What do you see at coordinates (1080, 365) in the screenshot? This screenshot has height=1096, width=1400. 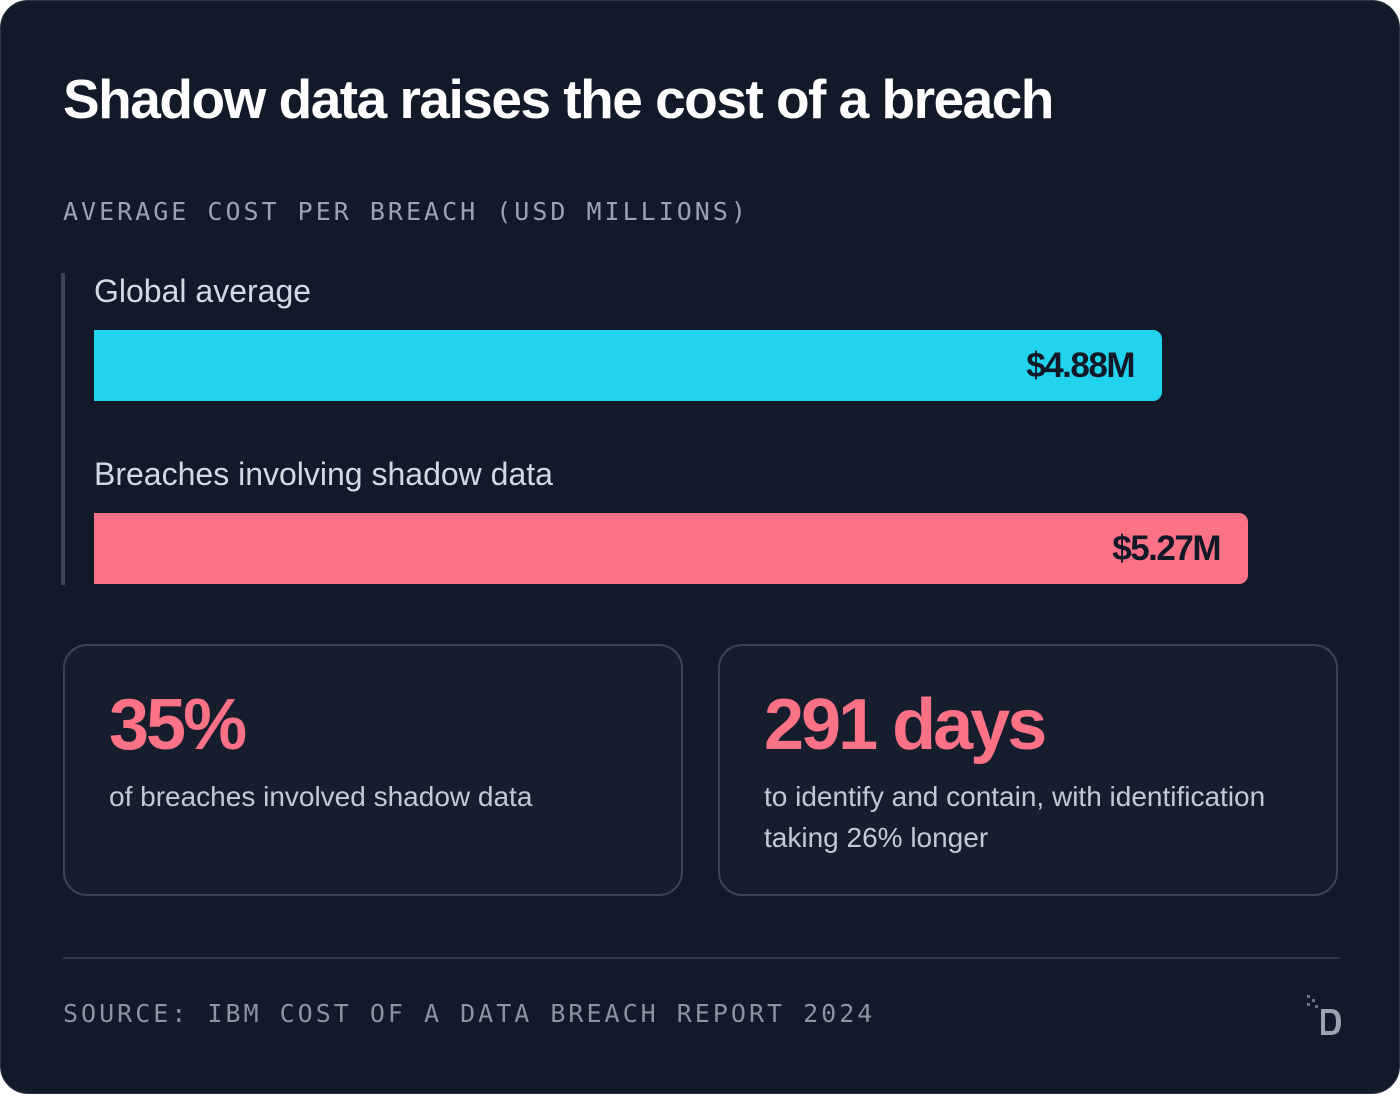 I see `bar-value-global: $4.88M` at bounding box center [1080, 365].